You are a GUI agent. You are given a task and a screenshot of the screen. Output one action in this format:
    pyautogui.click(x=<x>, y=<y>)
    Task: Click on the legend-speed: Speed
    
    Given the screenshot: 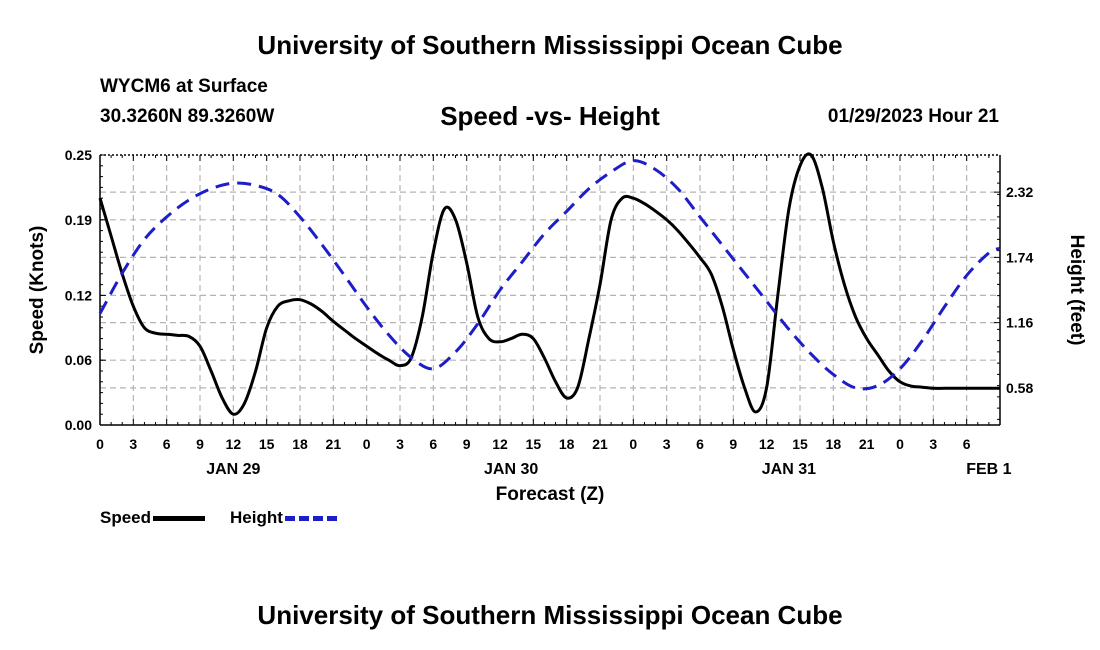 What is the action you would take?
    pyautogui.click(x=153, y=518)
    